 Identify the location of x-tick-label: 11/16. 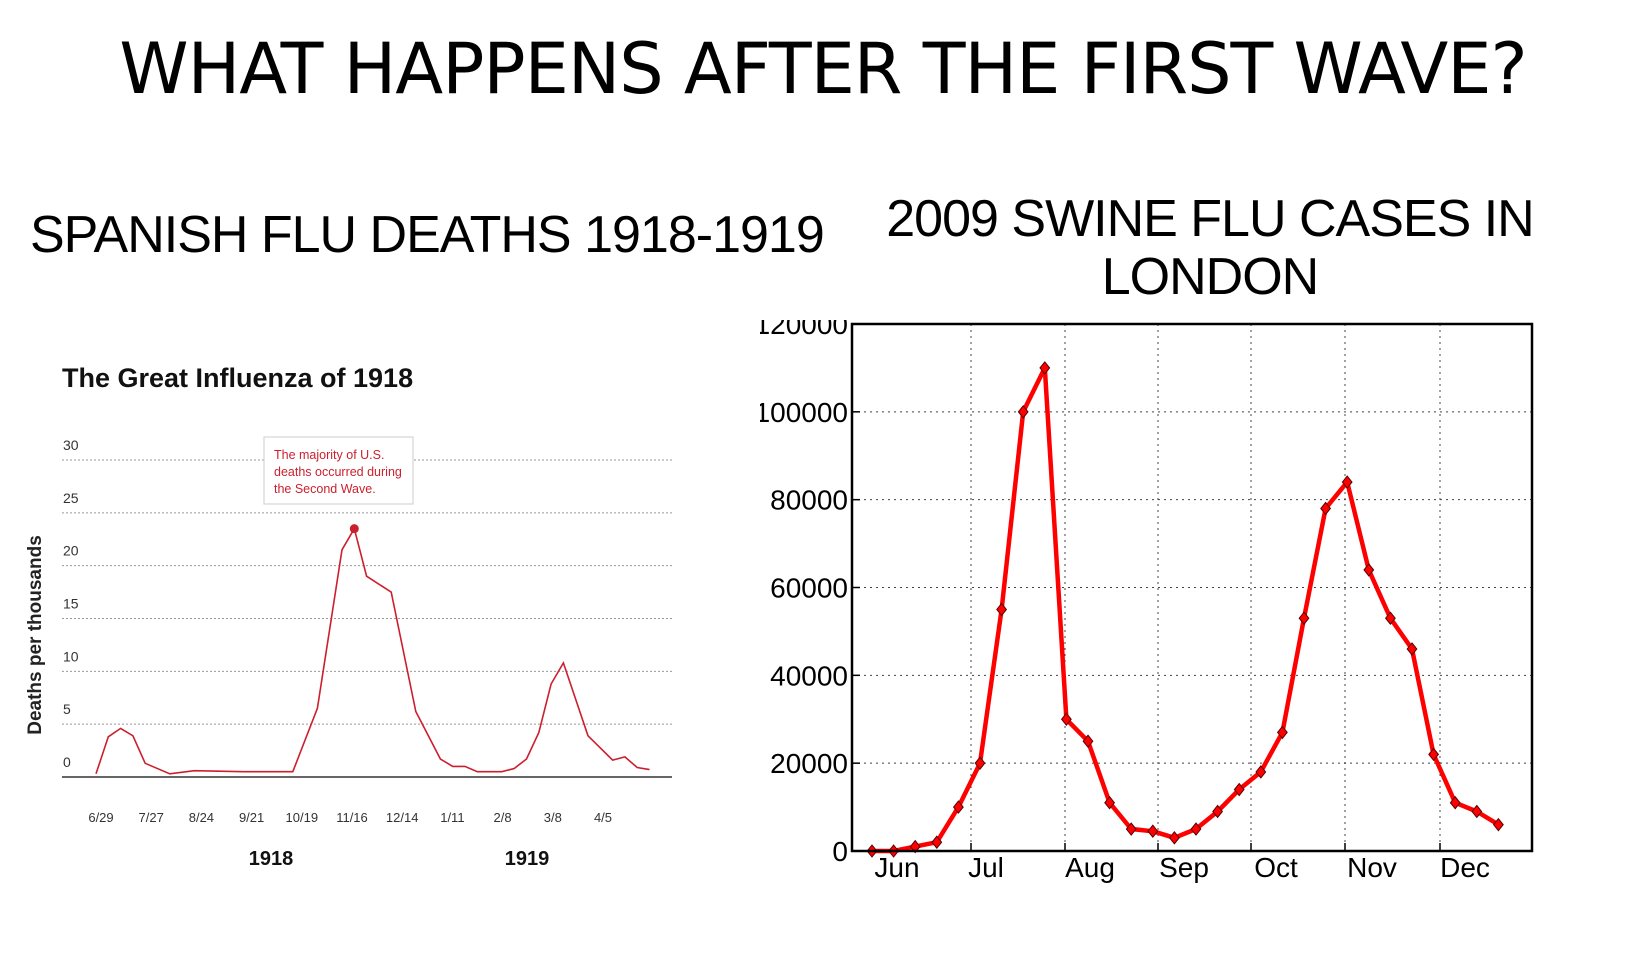
(352, 817).